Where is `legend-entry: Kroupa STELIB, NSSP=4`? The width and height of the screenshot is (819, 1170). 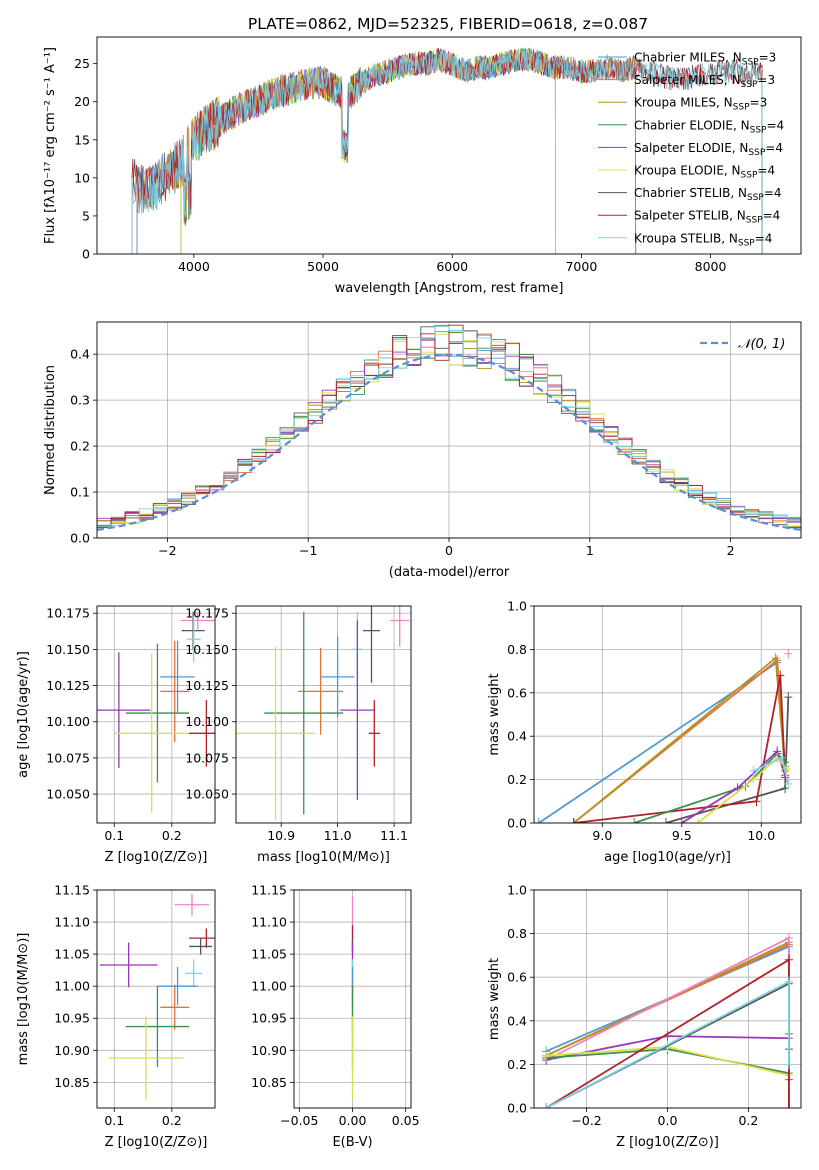 legend-entry: Kroupa STELIB, NSSP=4 is located at coordinates (703, 239).